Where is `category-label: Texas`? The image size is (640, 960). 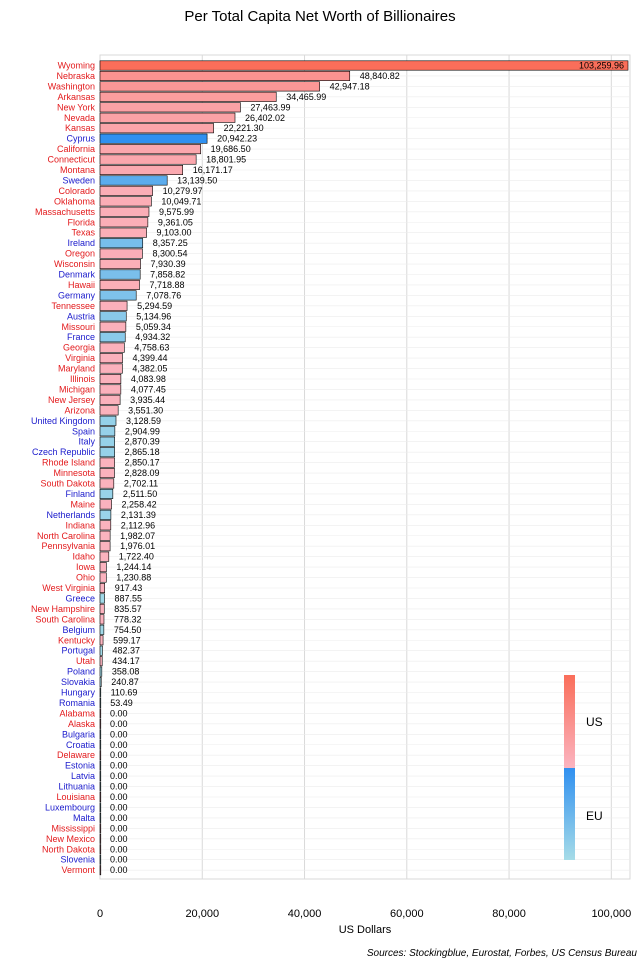 category-label: Texas is located at coordinates (83, 233).